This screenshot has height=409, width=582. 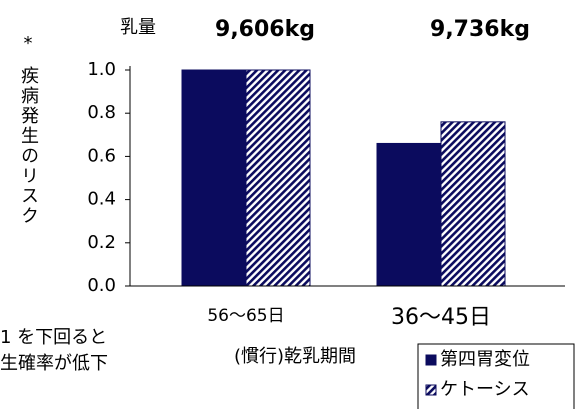 What do you see at coordinates (28, 43) in the screenshot?
I see `y-label-note: *` at bounding box center [28, 43].